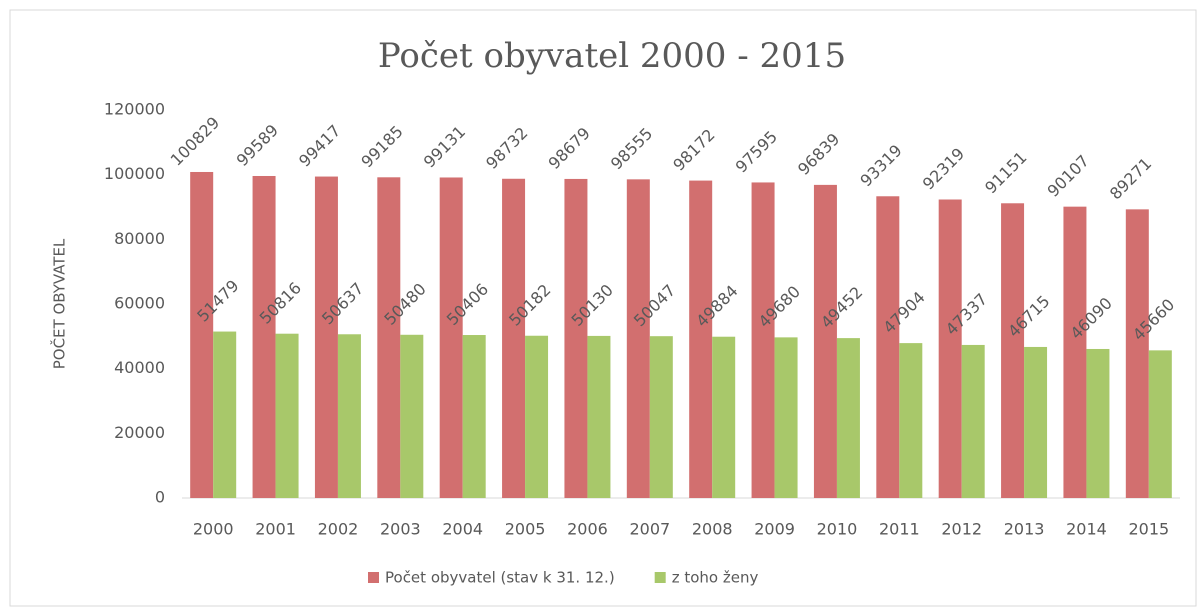  Describe the element at coordinates (400, 529) in the screenshot. I see `x-tick-label: 2003` at that location.